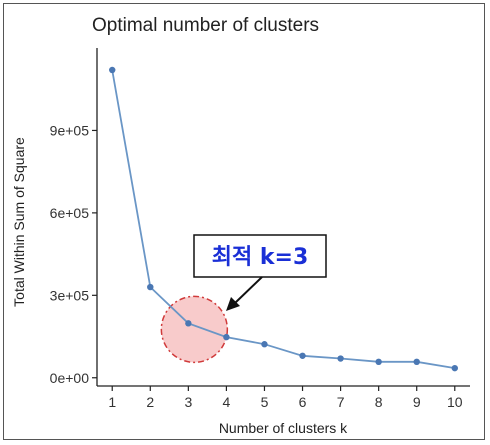 The image size is (490, 445). What do you see at coordinates (455, 402) in the screenshot?
I see `x-tick-label: 10` at bounding box center [455, 402].